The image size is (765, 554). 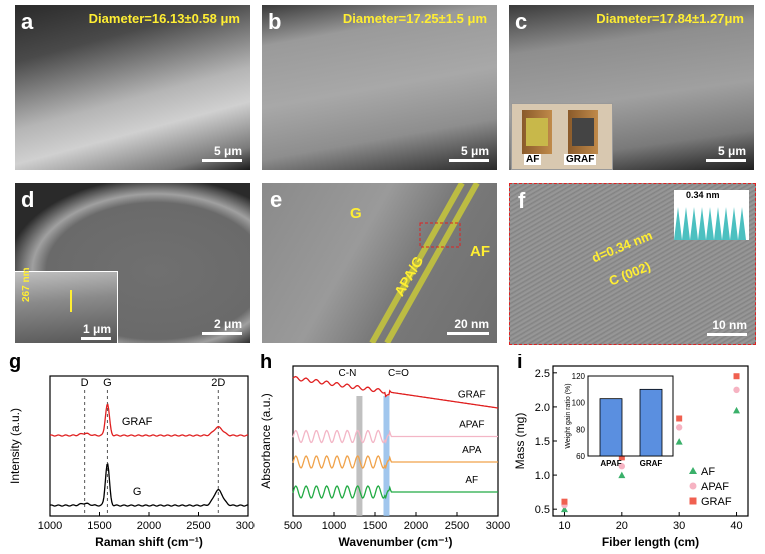 I want to click on peak-label: D, so click(x=85, y=383).